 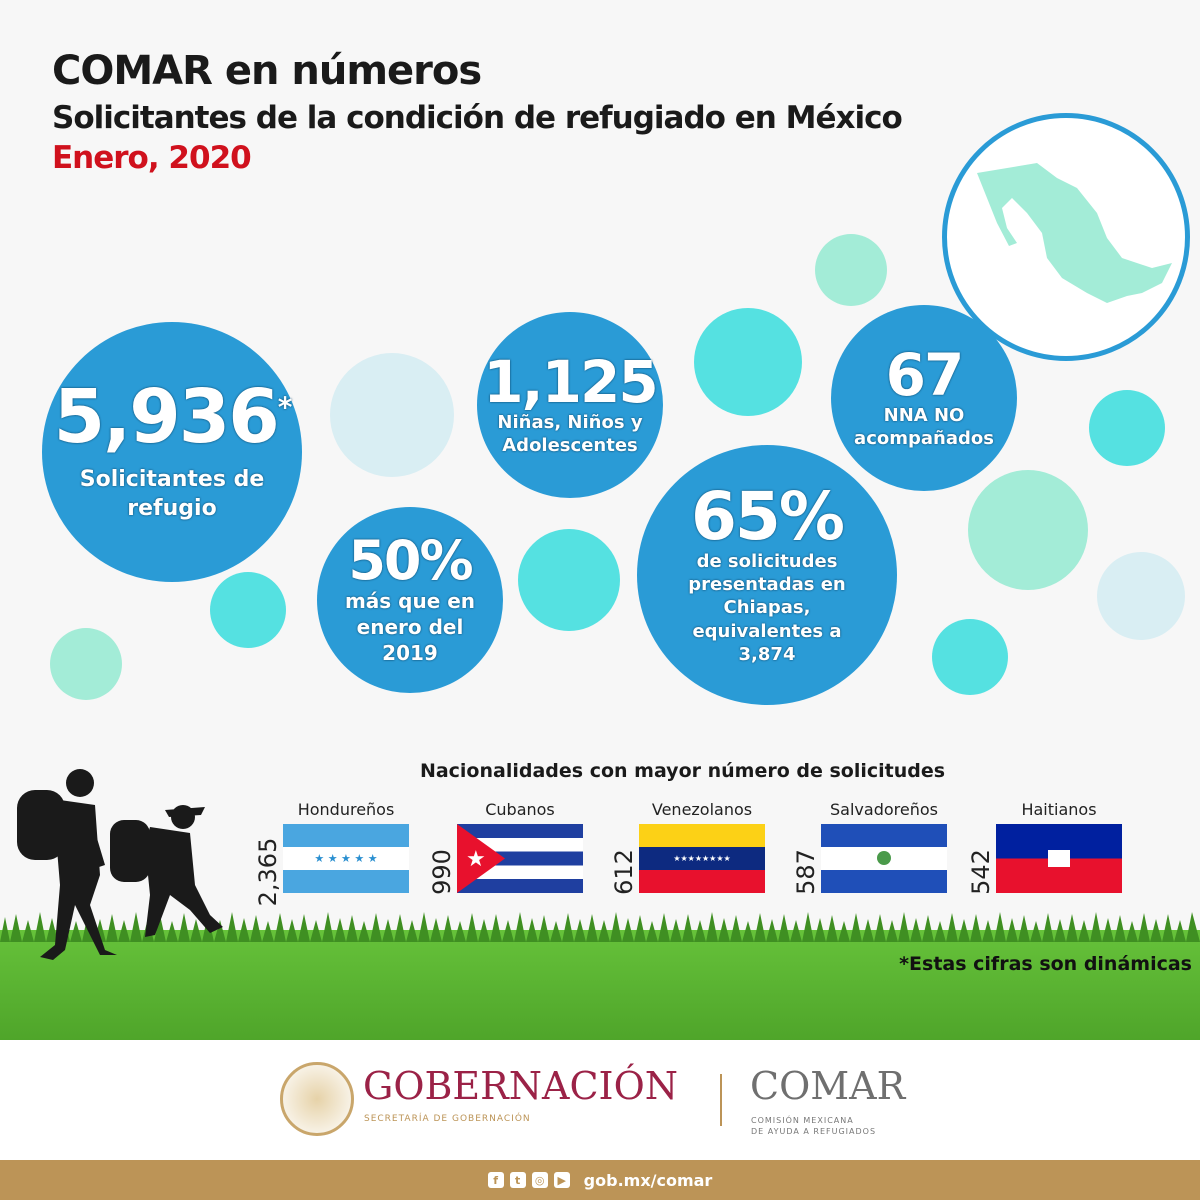 What do you see at coordinates (806, 872) in the screenshot?
I see `nationality-count: 587` at bounding box center [806, 872].